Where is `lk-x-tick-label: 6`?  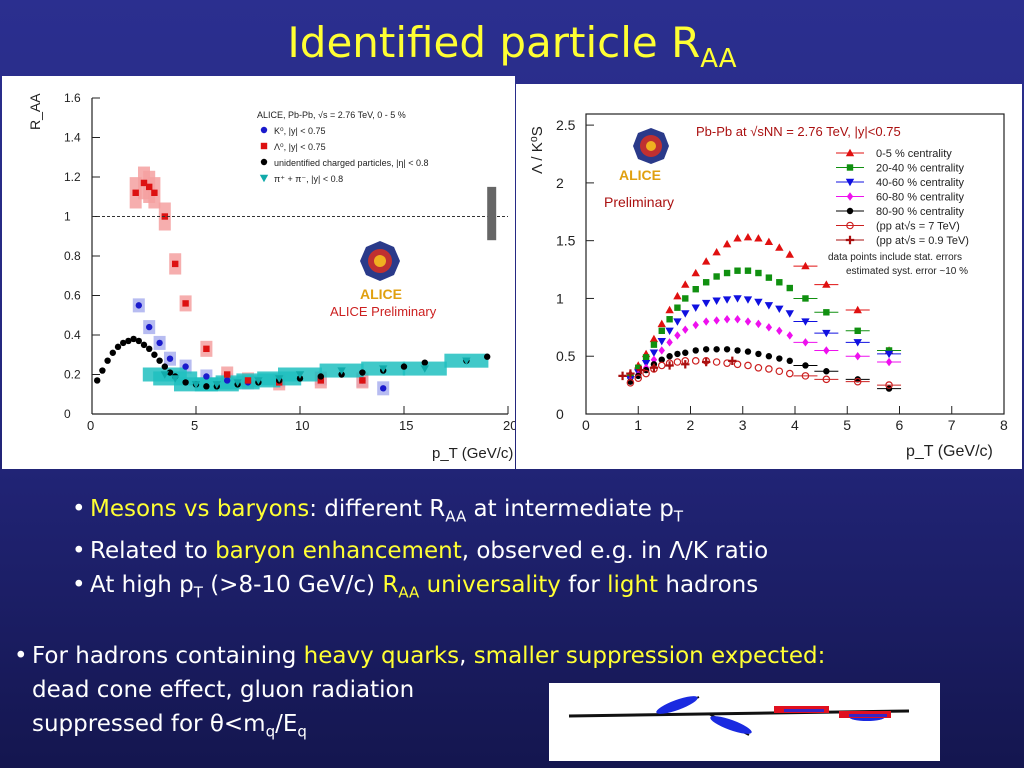
lk-x-tick-label: 6 is located at coordinates (900, 425).